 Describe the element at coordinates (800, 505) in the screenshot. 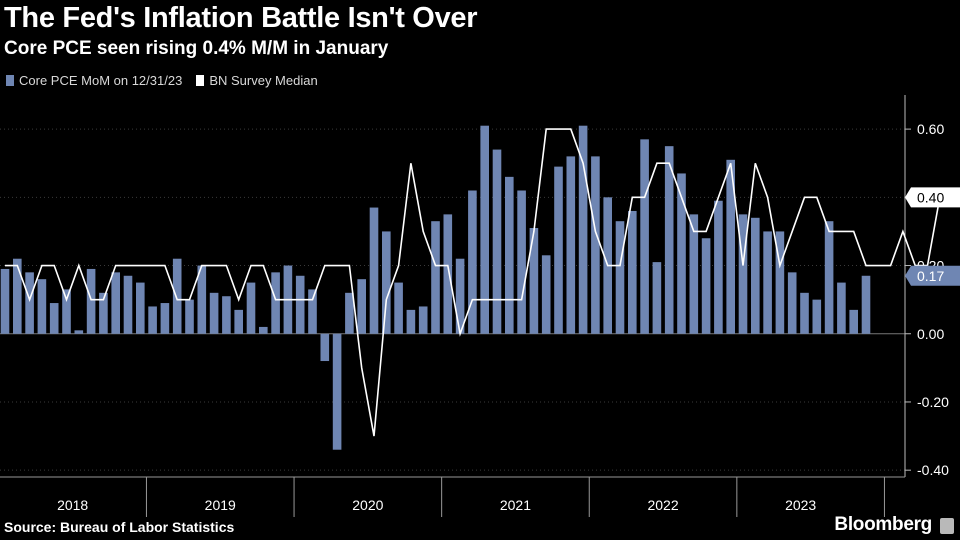

I see `year-label-2023: 2023` at that location.